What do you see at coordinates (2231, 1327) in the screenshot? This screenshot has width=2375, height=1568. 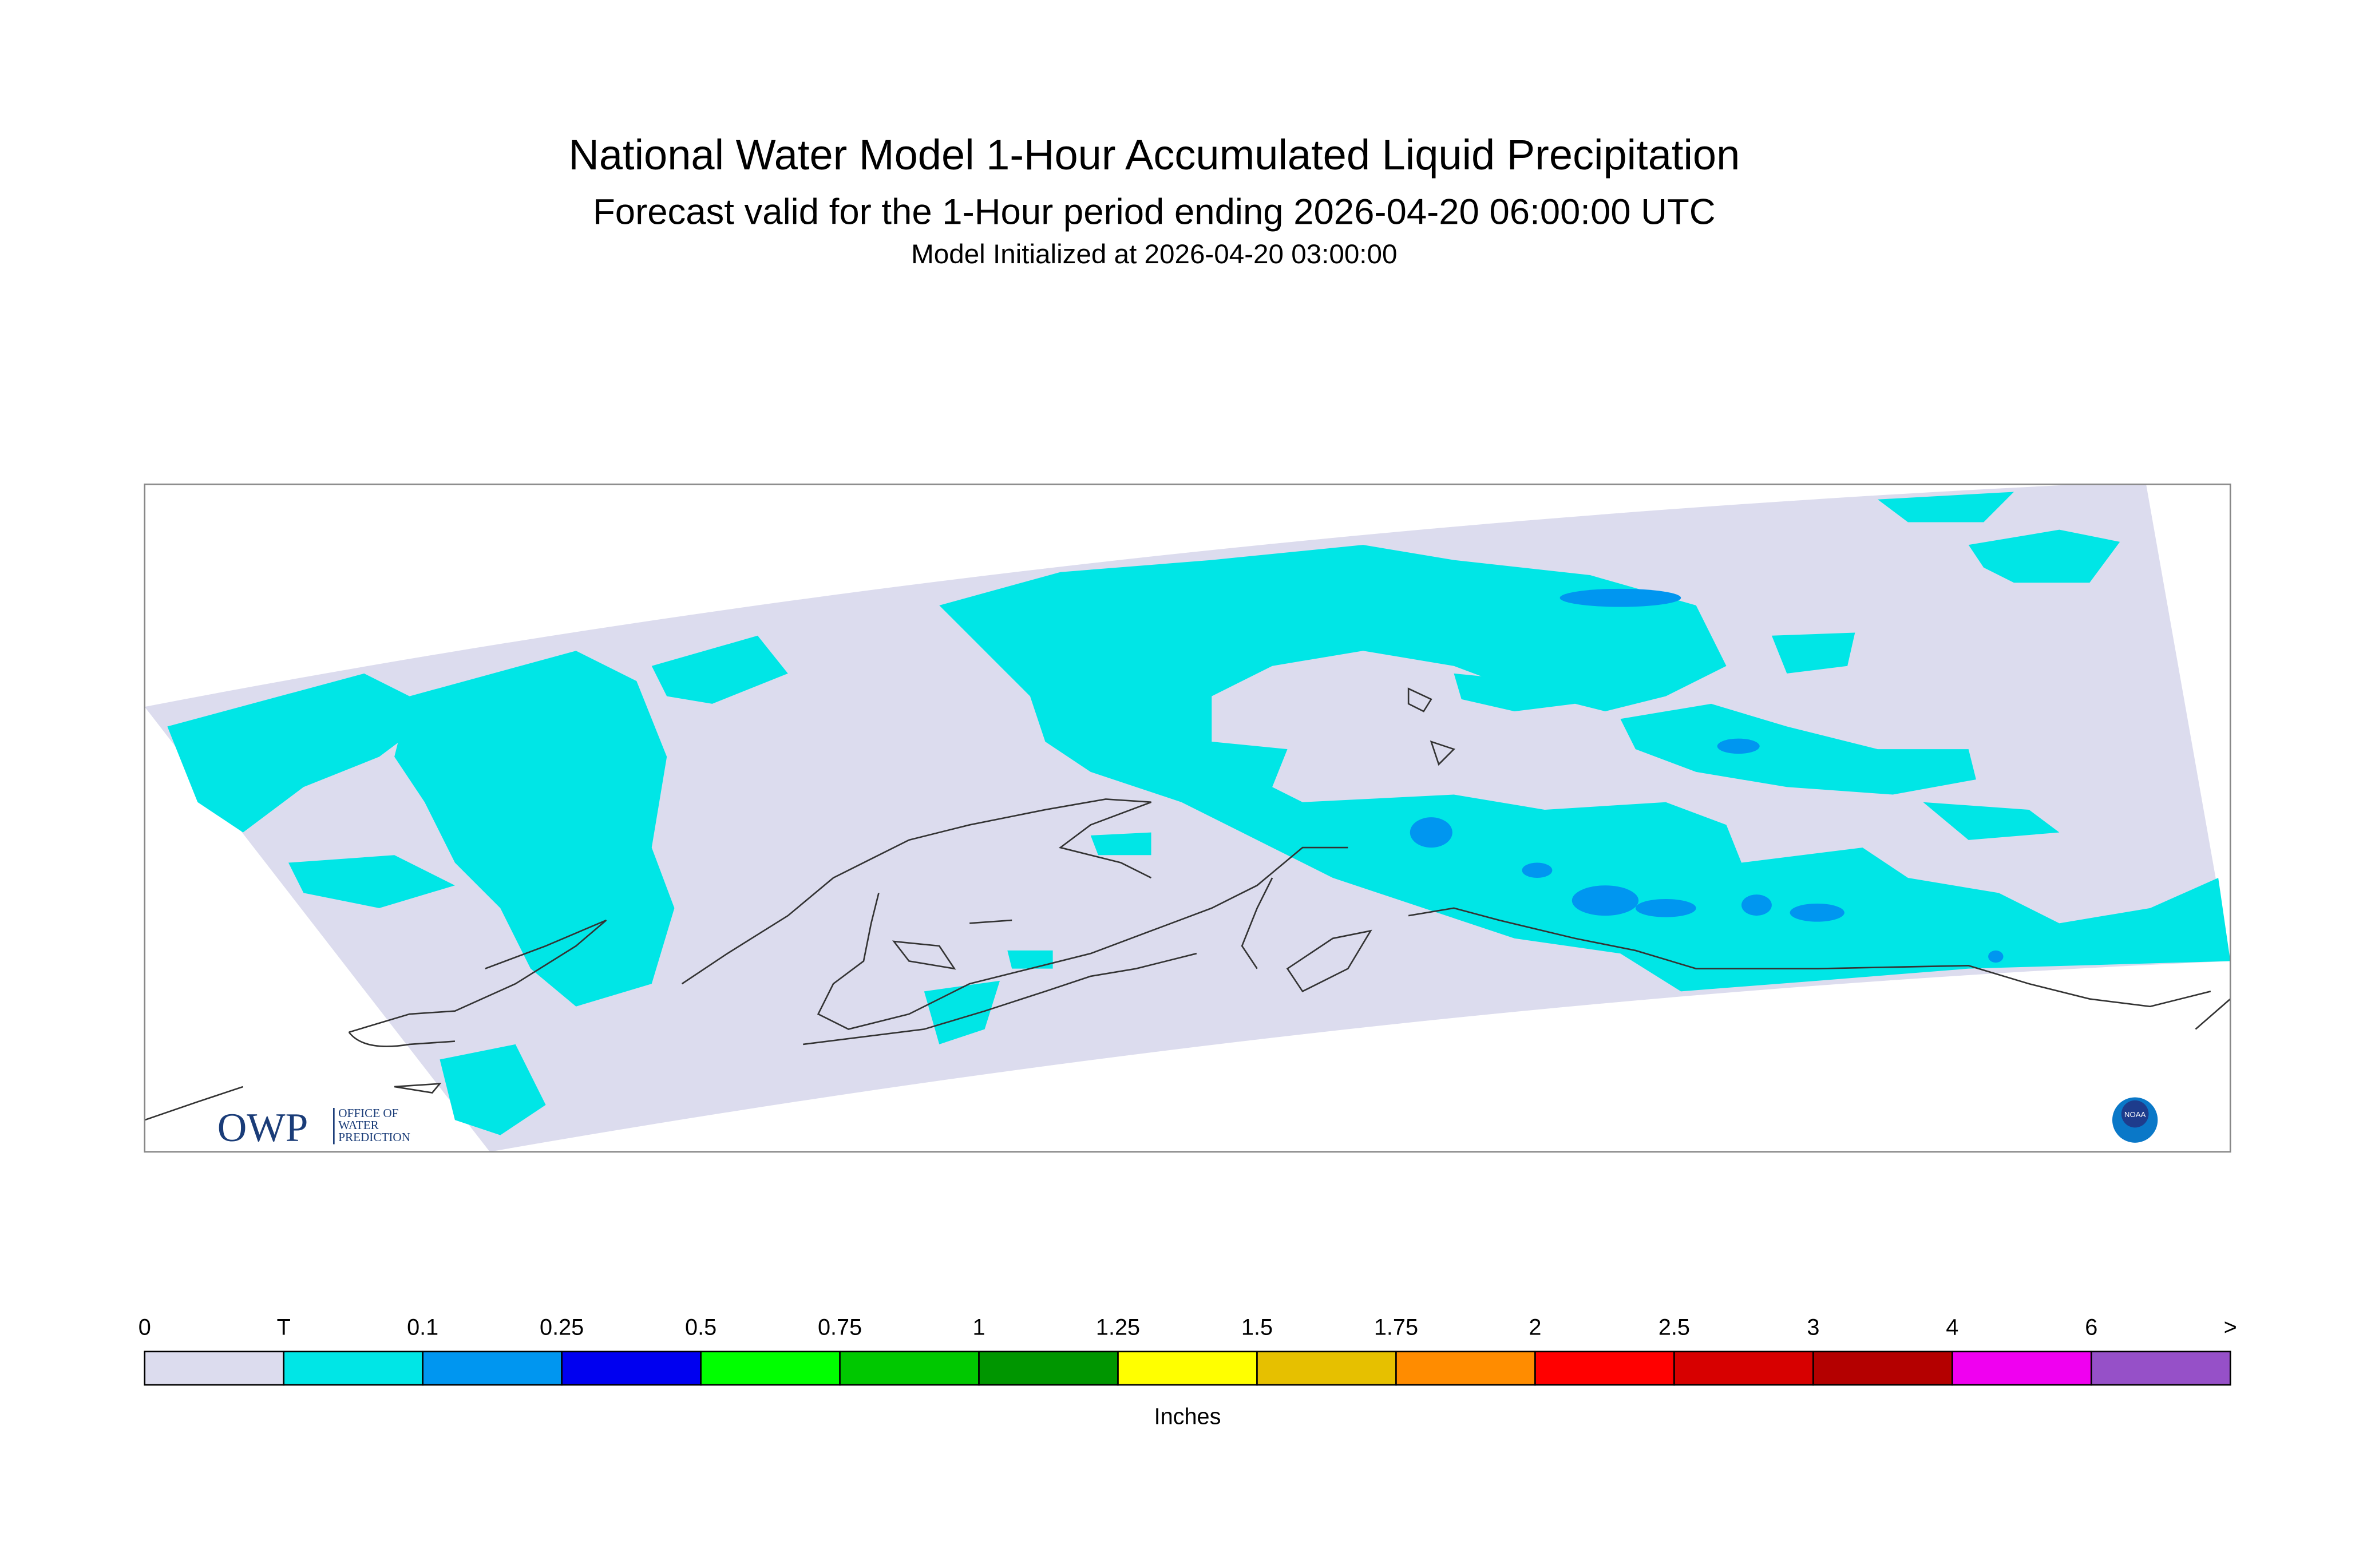 I see `legend-label: >` at bounding box center [2231, 1327].